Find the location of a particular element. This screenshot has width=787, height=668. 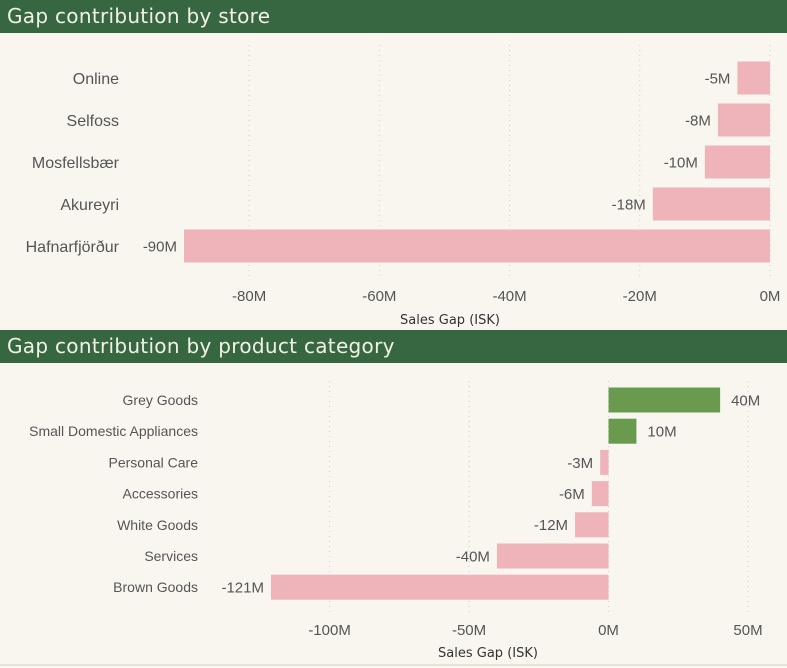

category-category-label: White Goods is located at coordinates (157, 525).